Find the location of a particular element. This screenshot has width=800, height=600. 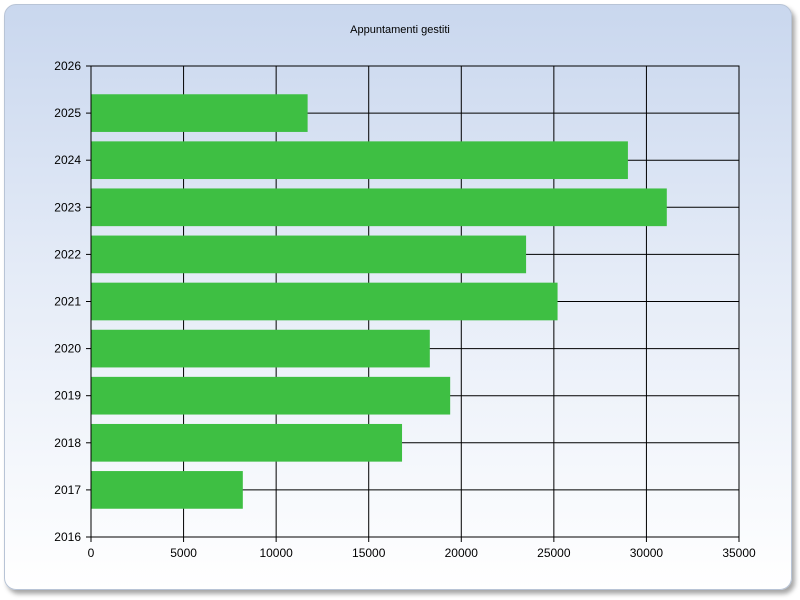

x-tick-label: 30000 is located at coordinates (647, 553).